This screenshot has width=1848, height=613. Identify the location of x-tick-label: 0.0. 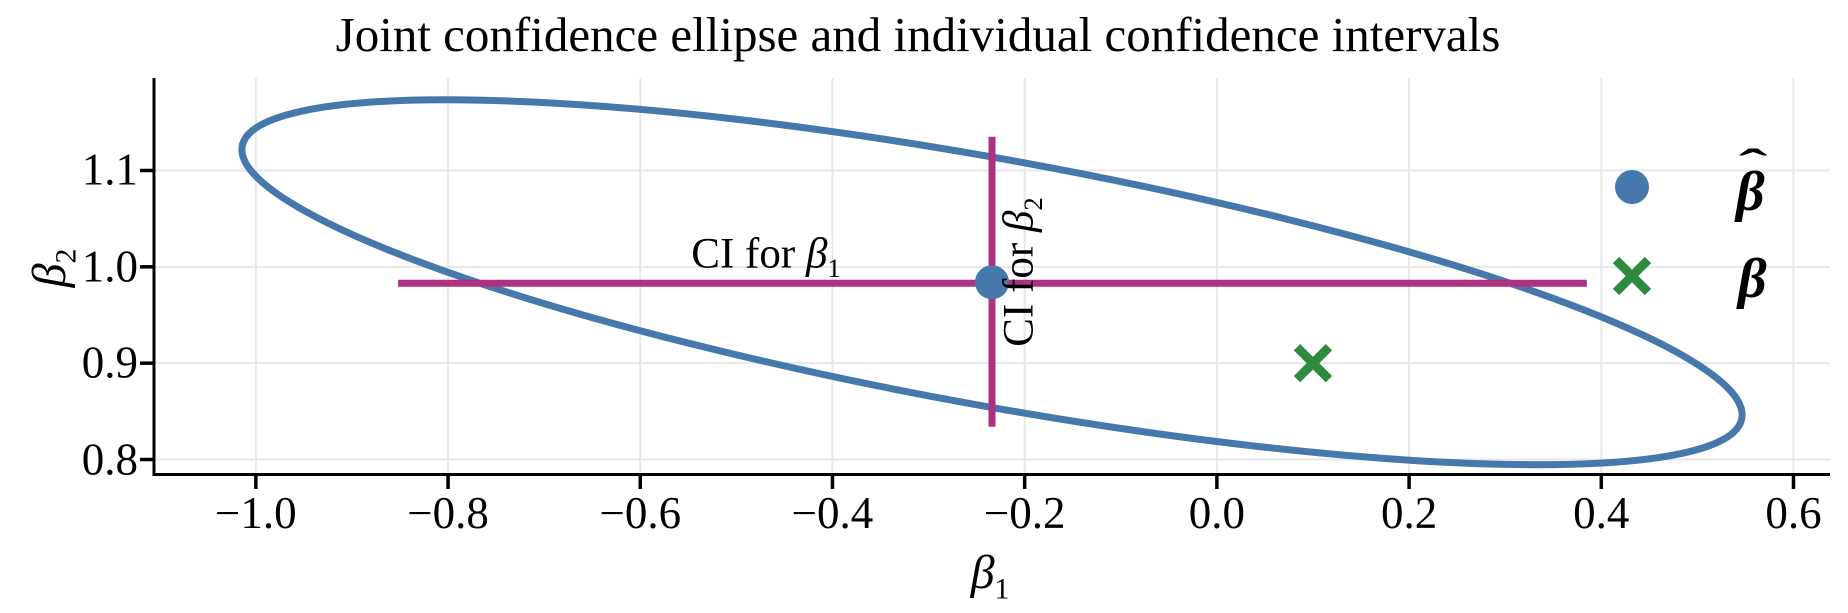
(1216, 513).